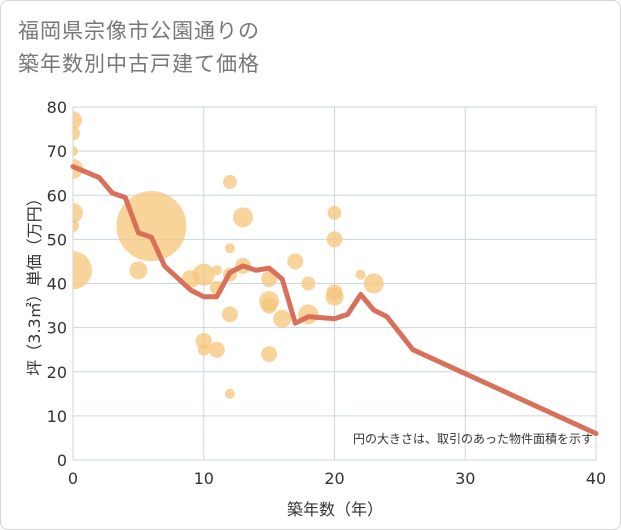 The width and height of the screenshot is (621, 530). Describe the element at coordinates (204, 478) in the screenshot. I see `x-tick-label: 10` at that location.